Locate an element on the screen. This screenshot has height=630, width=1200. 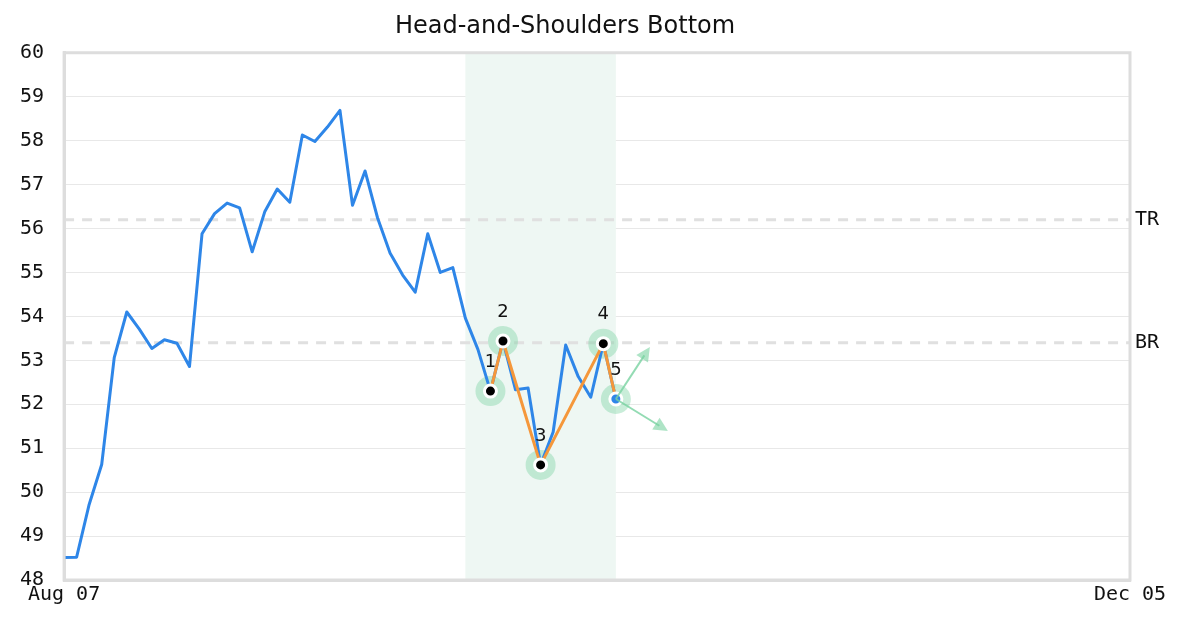
y-tick-label: 57 is located at coordinates (32, 182).